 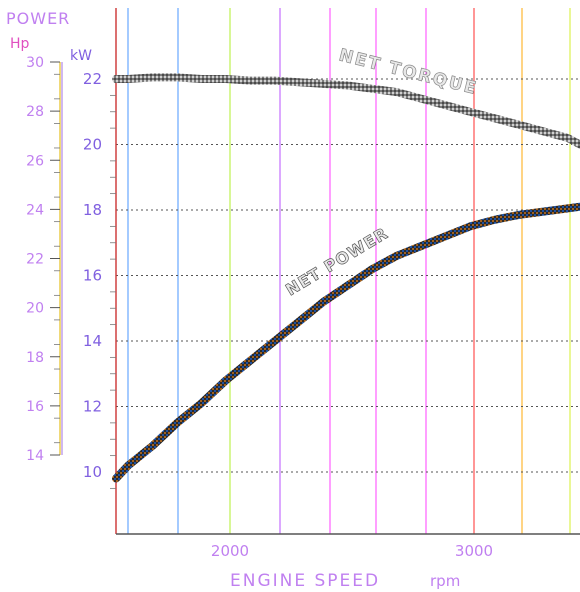 I want to click on kw-tick-label: 16, so click(x=92, y=276).